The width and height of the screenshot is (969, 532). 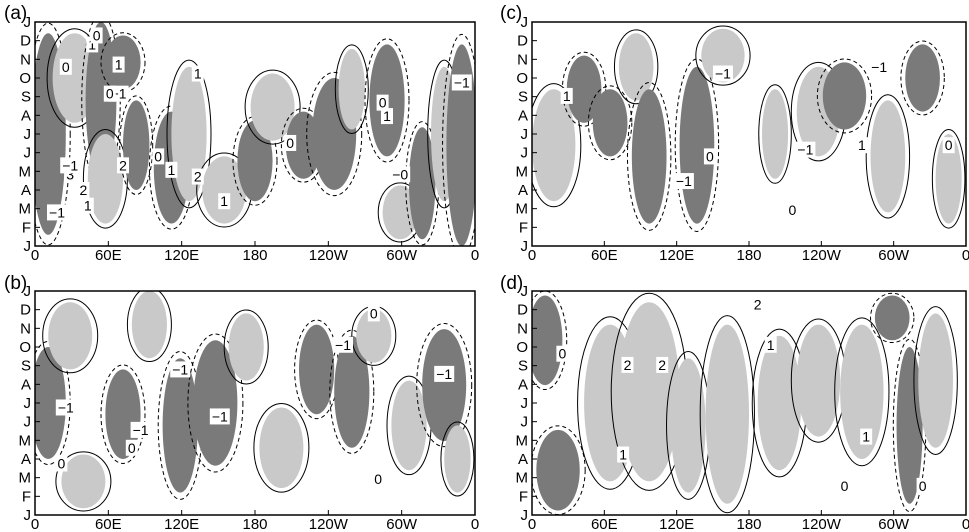 I want to click on month-tick-label: N, so click(x=522, y=328).